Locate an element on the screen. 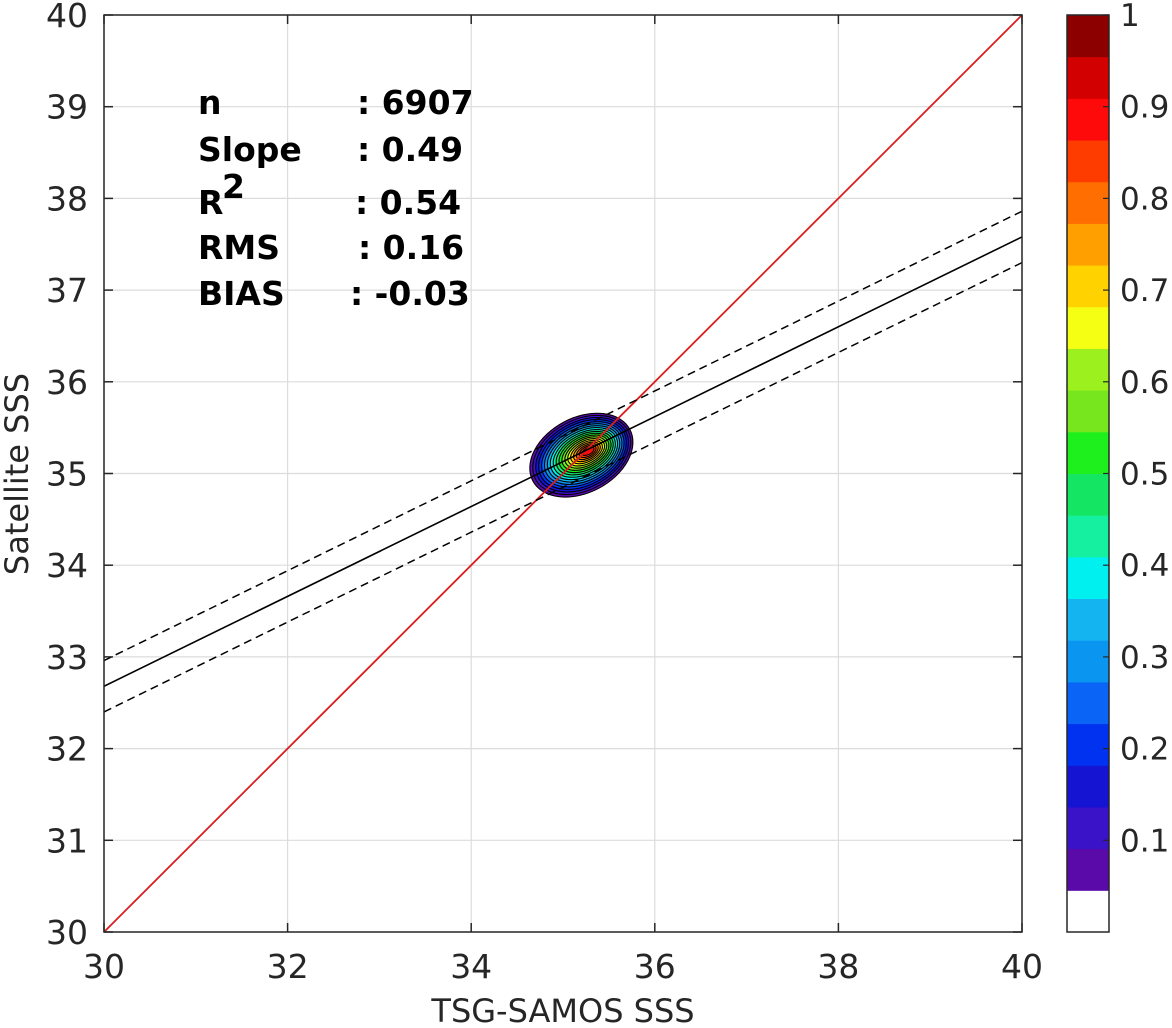  stat-value: : -0.03 is located at coordinates (410, 293).